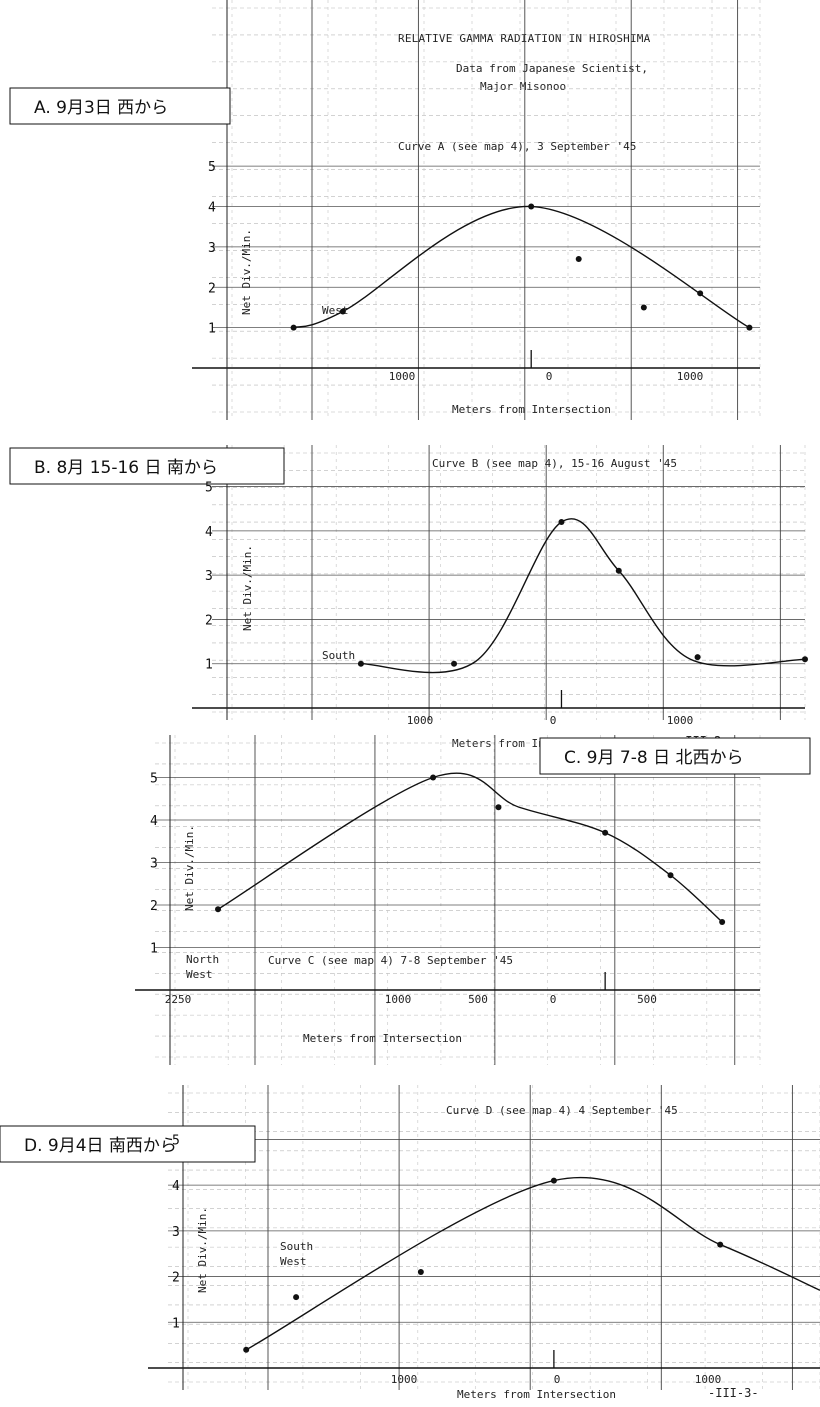  Describe the element at coordinates (562, 1110) in the screenshot. I see `chart-title: Curve D (see map 4) 4 September '45` at that location.